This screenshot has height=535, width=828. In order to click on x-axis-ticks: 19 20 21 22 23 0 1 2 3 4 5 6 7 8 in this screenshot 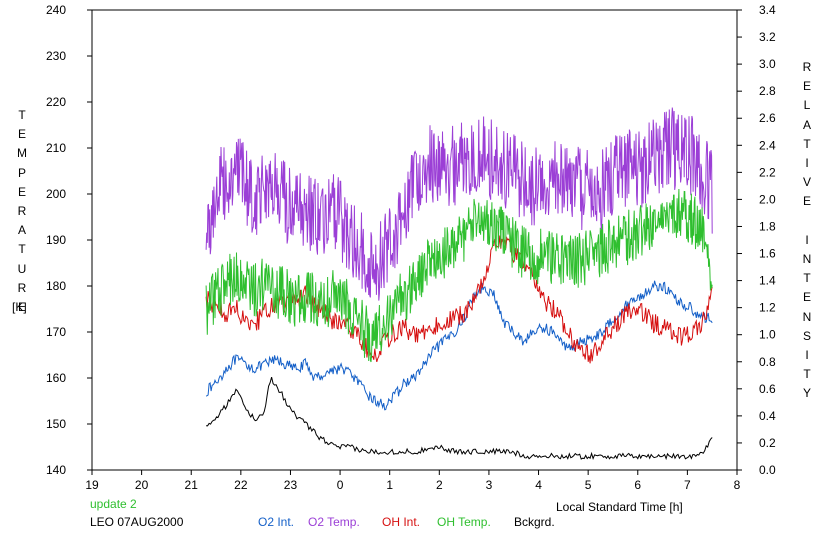, I will do `click(413, 481)`.